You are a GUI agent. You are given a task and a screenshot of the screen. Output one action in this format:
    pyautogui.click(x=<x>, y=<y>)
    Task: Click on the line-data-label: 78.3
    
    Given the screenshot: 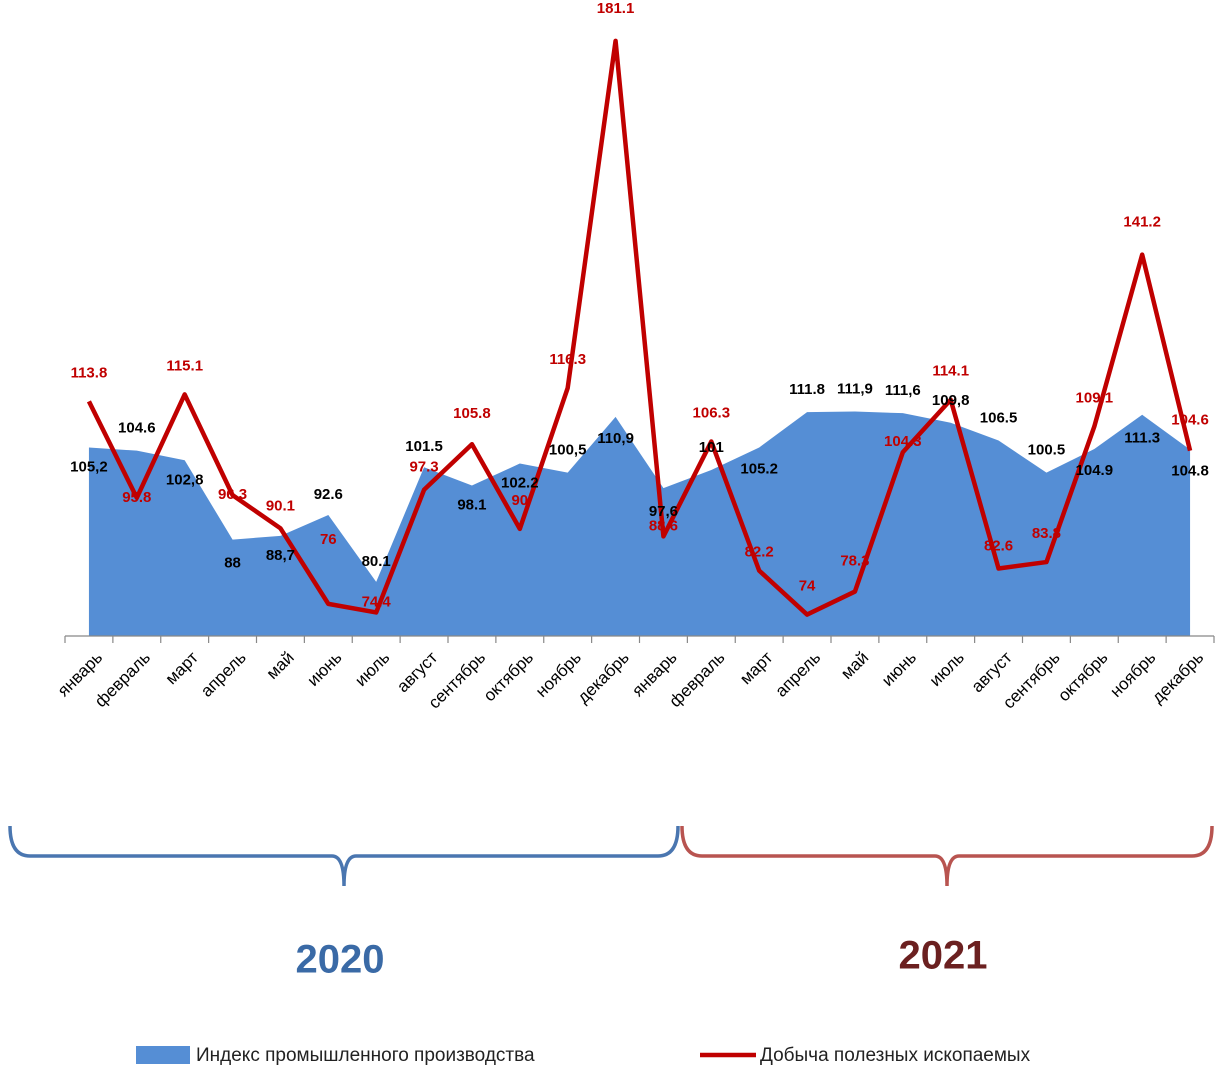 What is the action you would take?
    pyautogui.click(x=854, y=561)
    